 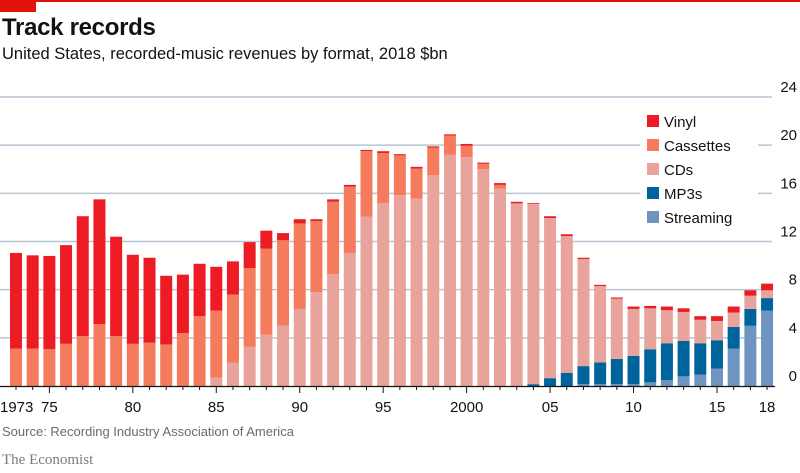 What do you see at coordinates (449, 145) in the screenshot?
I see `bar-cassettes-1999` at bounding box center [449, 145].